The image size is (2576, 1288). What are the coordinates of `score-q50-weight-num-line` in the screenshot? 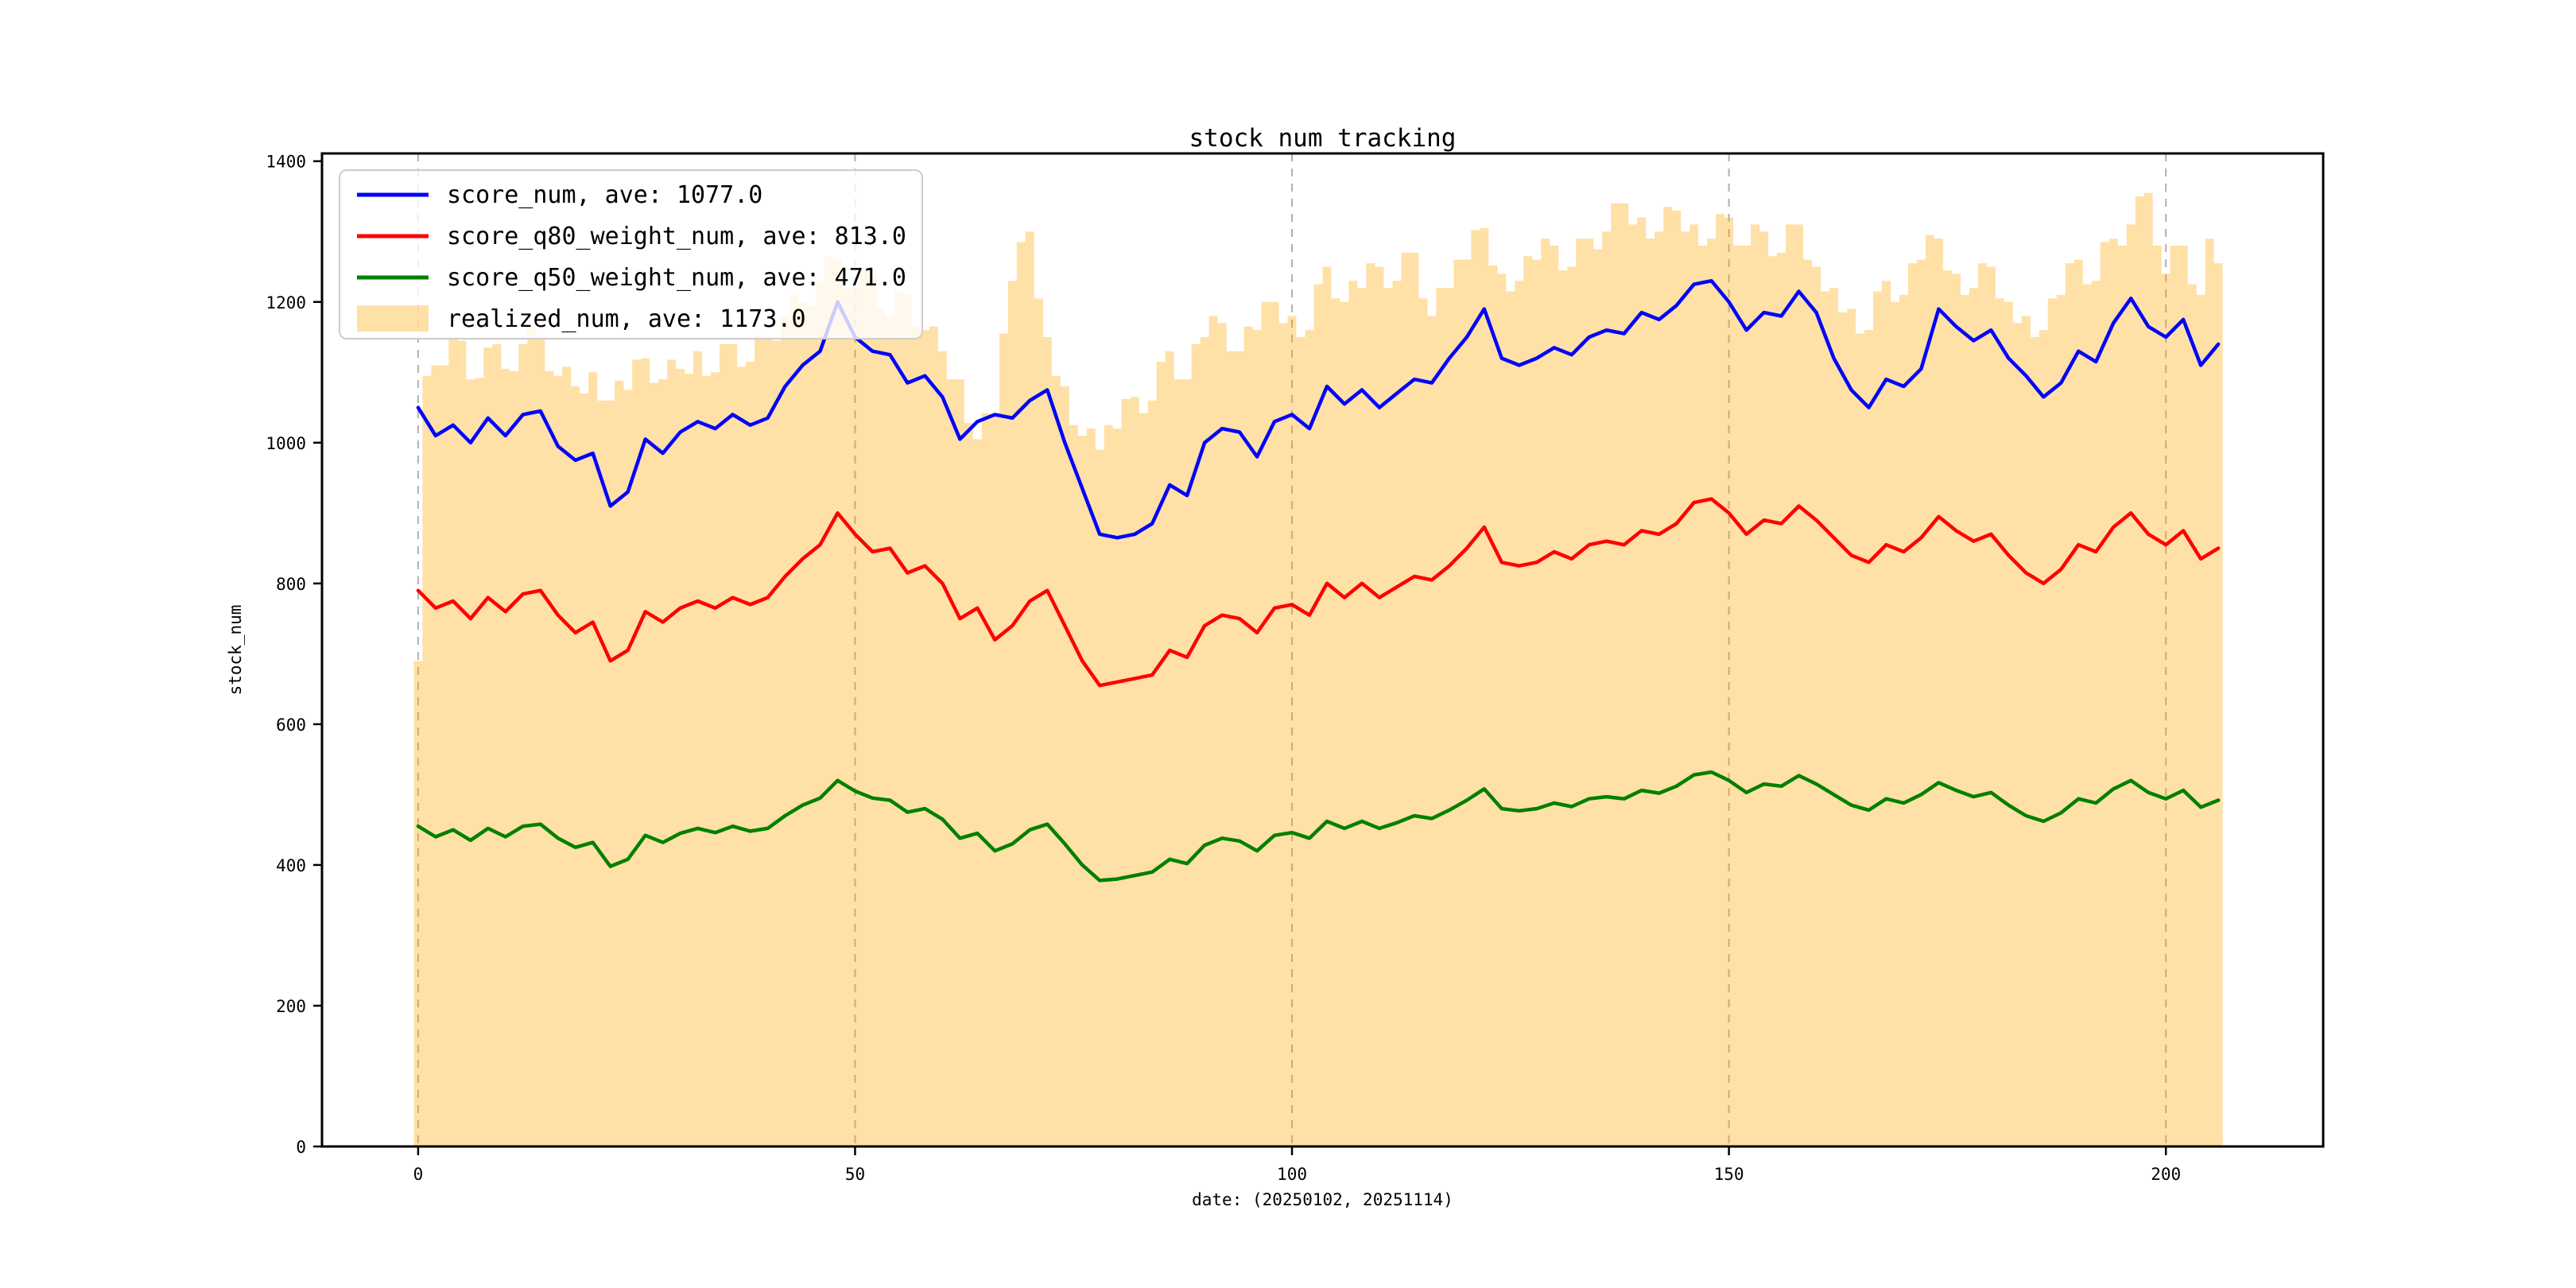 It's located at (1319, 827).